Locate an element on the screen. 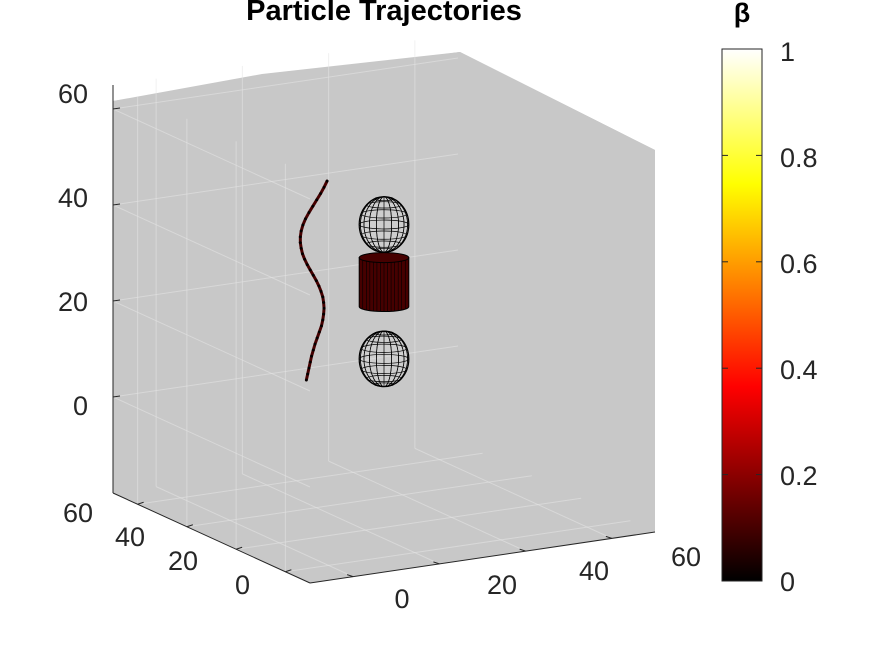  colorbar-gradient is located at coordinates (742, 315).